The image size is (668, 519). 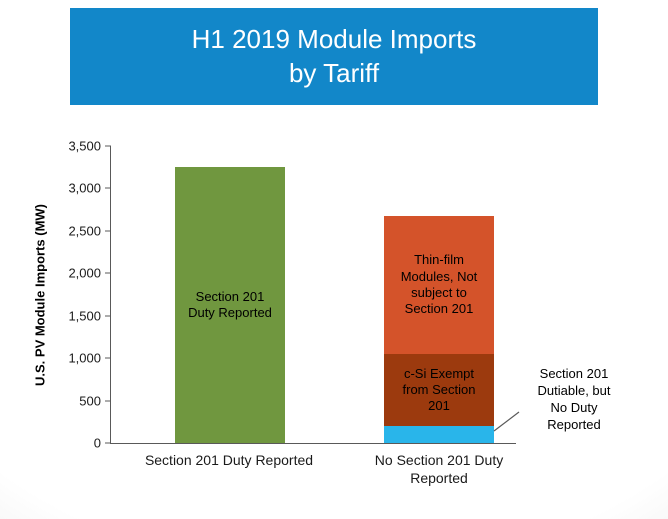 What do you see at coordinates (229, 460) in the screenshot?
I see `x-category-label-1: Section 201 Duty Reported` at bounding box center [229, 460].